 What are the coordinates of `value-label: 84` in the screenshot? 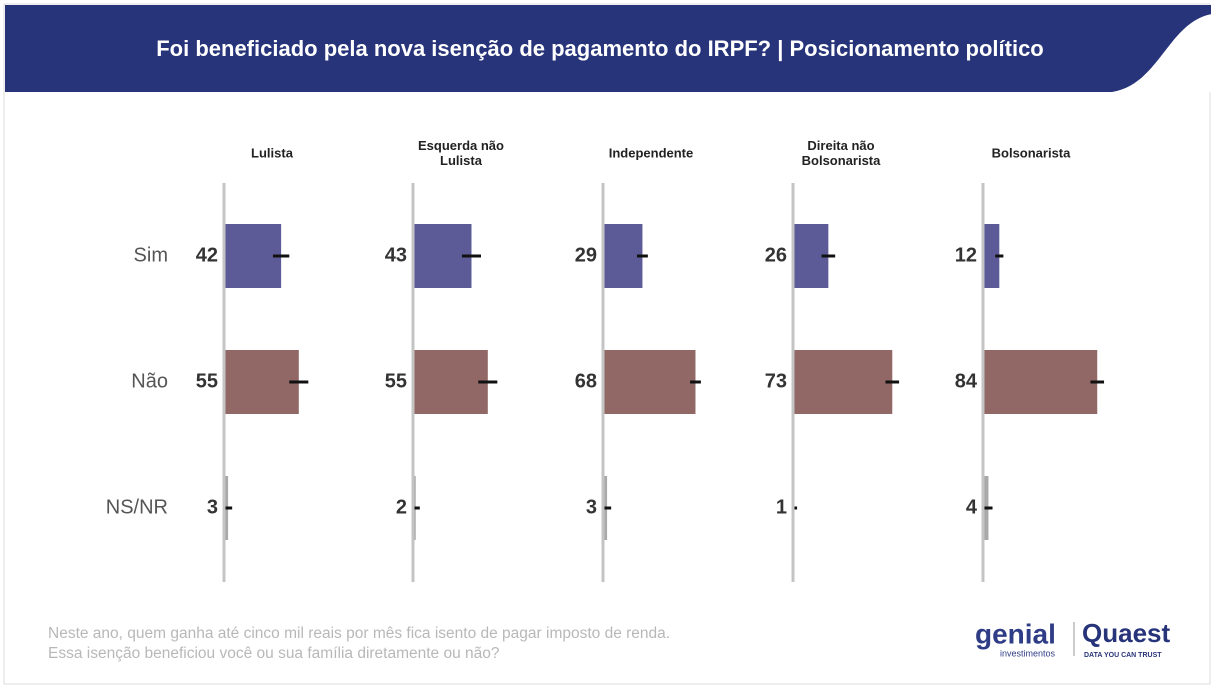 It's located at (966, 381).